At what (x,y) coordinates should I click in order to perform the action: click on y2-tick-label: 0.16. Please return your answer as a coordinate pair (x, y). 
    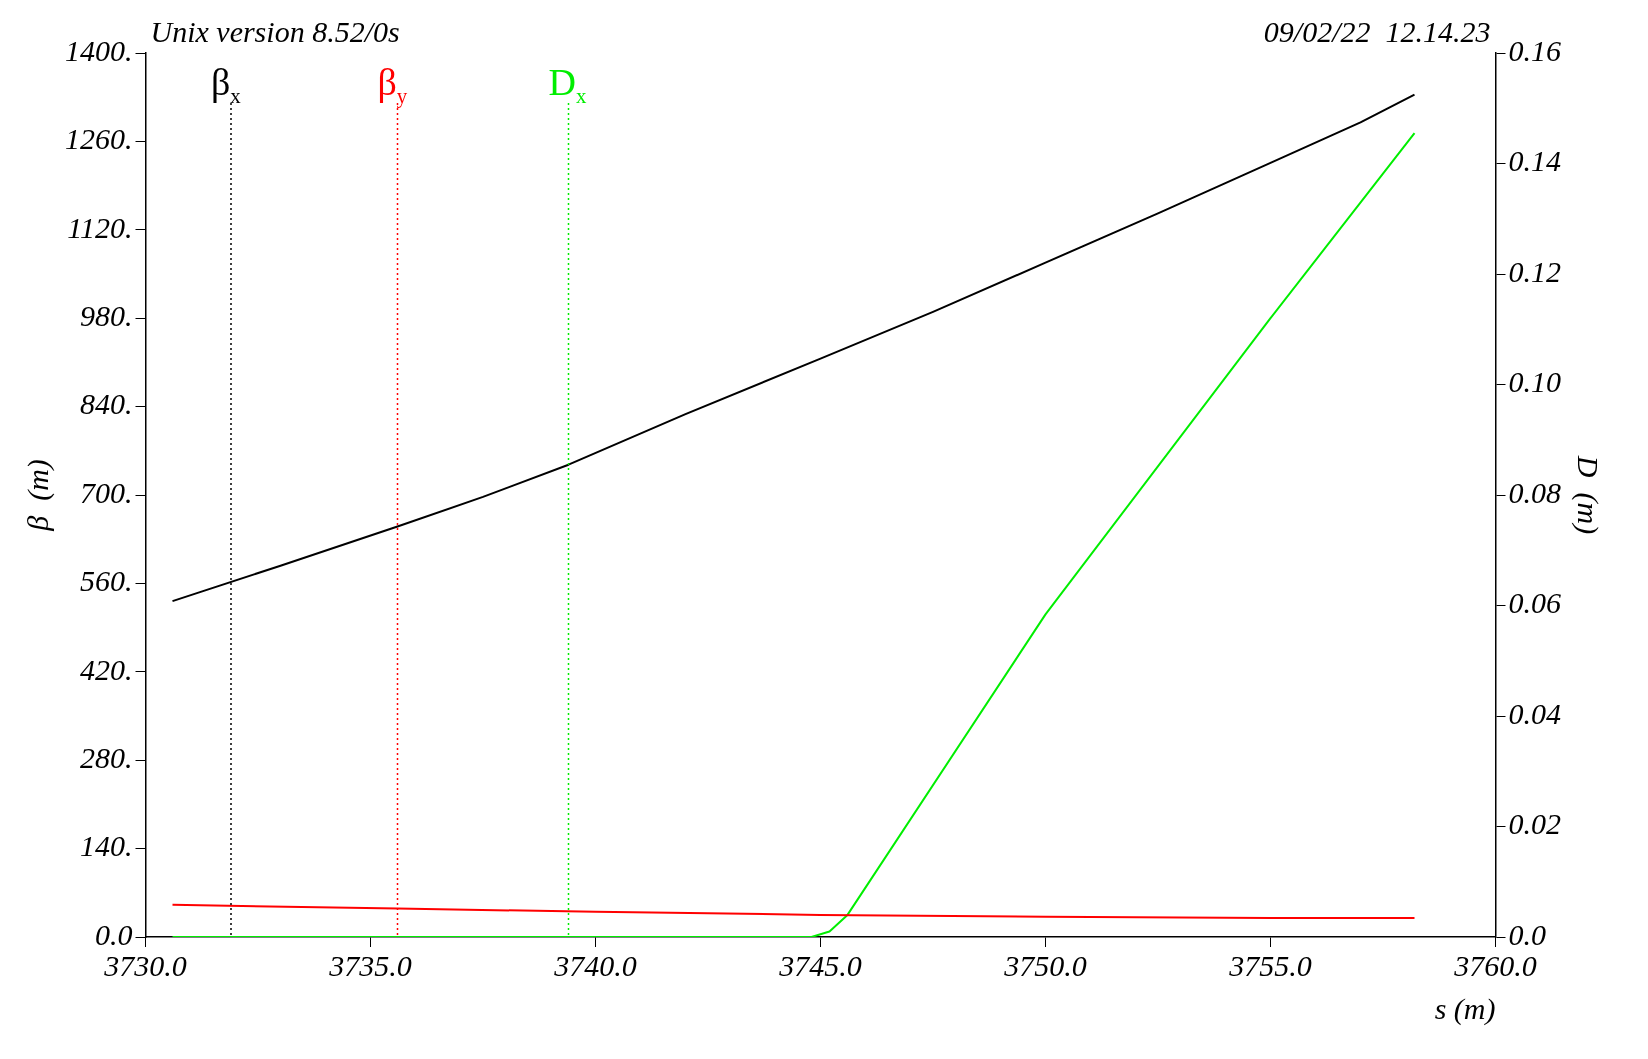
    Looking at the image, I should click on (1534, 50).